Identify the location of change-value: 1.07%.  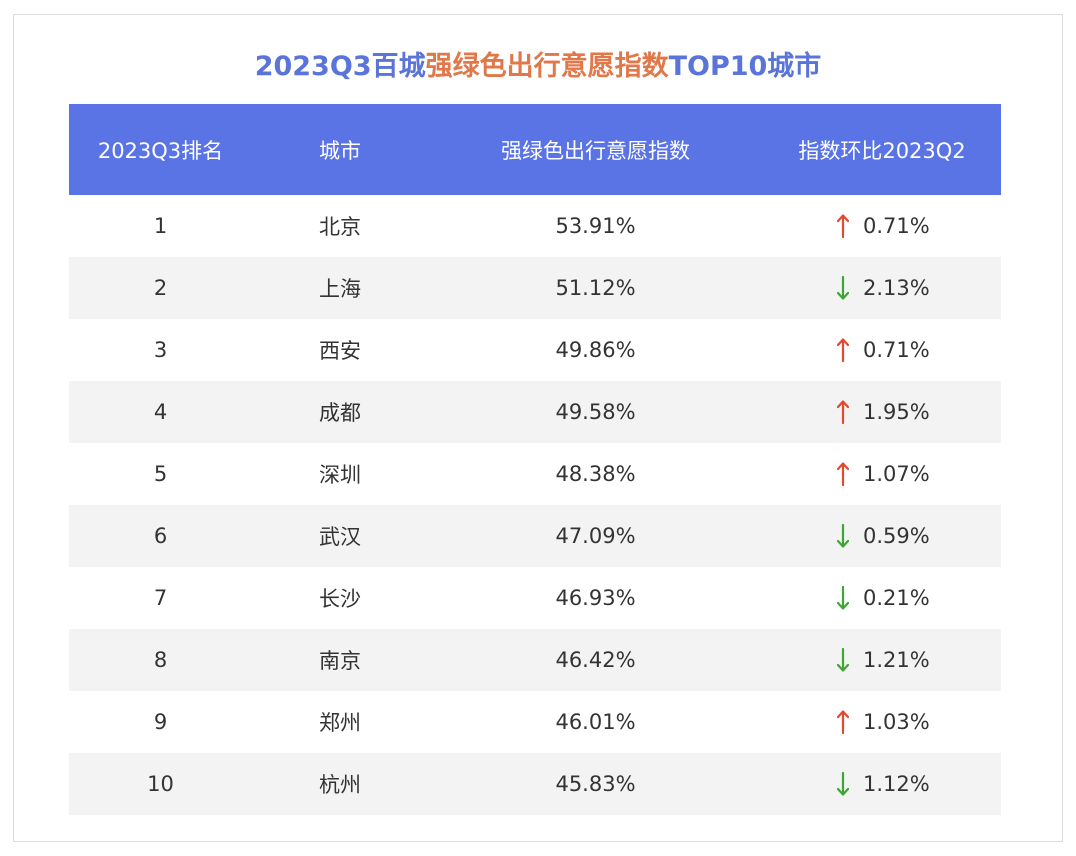
(896, 474).